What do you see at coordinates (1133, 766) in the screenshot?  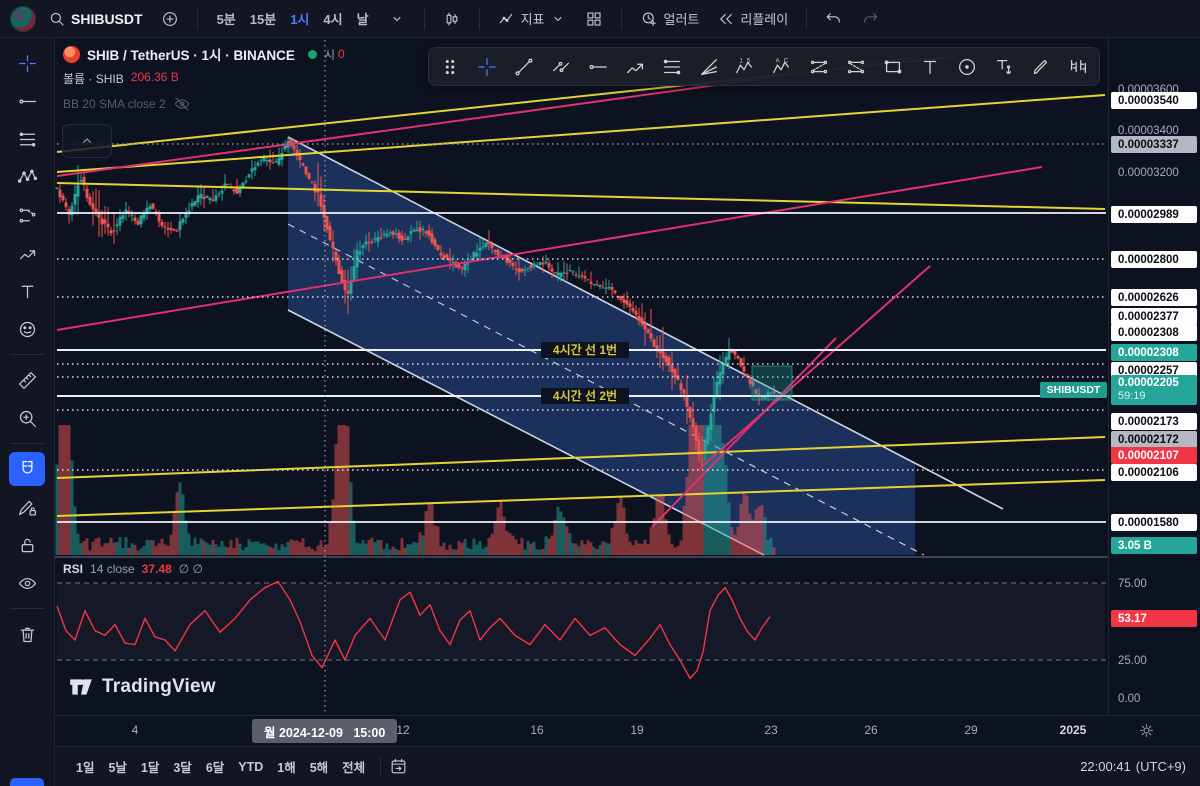 I see `clock: 22:00:41 (UTC+9)` at bounding box center [1133, 766].